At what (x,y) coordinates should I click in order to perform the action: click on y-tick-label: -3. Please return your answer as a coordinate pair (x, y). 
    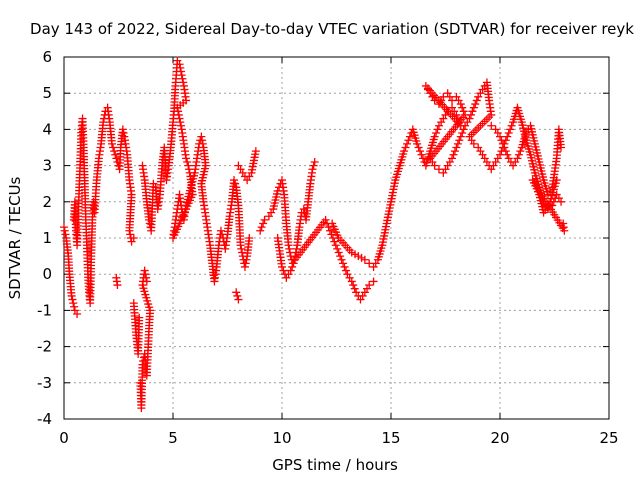
    Looking at the image, I should click on (44, 383).